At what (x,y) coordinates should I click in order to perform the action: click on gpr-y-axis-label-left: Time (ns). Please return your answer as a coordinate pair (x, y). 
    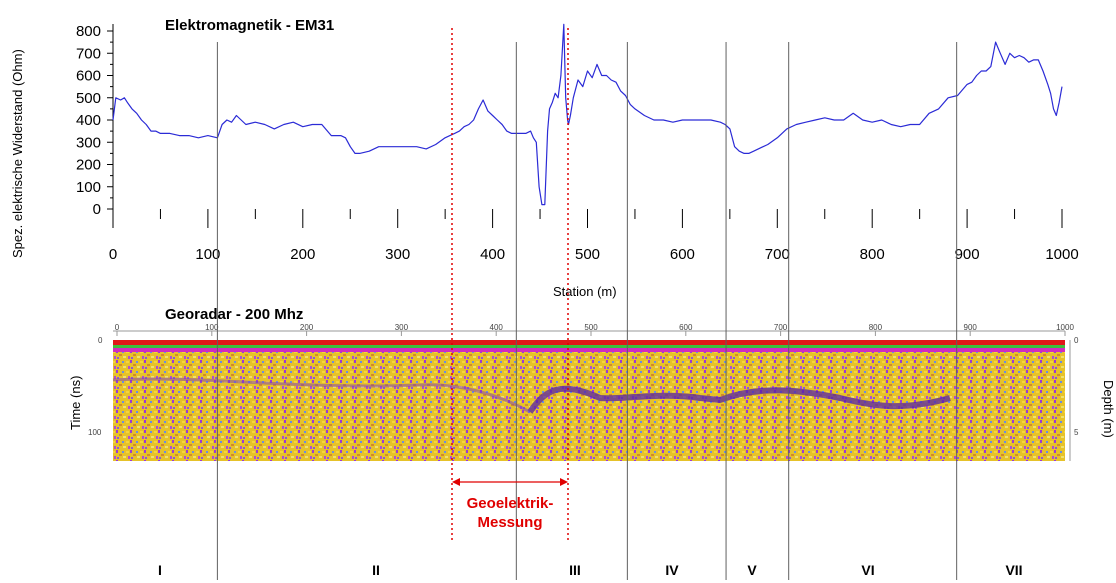
    Looking at the image, I should click on (75, 403).